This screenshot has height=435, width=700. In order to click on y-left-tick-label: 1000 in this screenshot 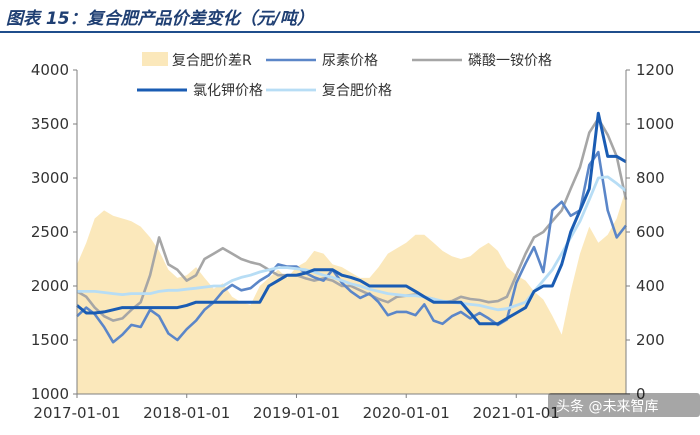, I will do `click(50, 394)`.